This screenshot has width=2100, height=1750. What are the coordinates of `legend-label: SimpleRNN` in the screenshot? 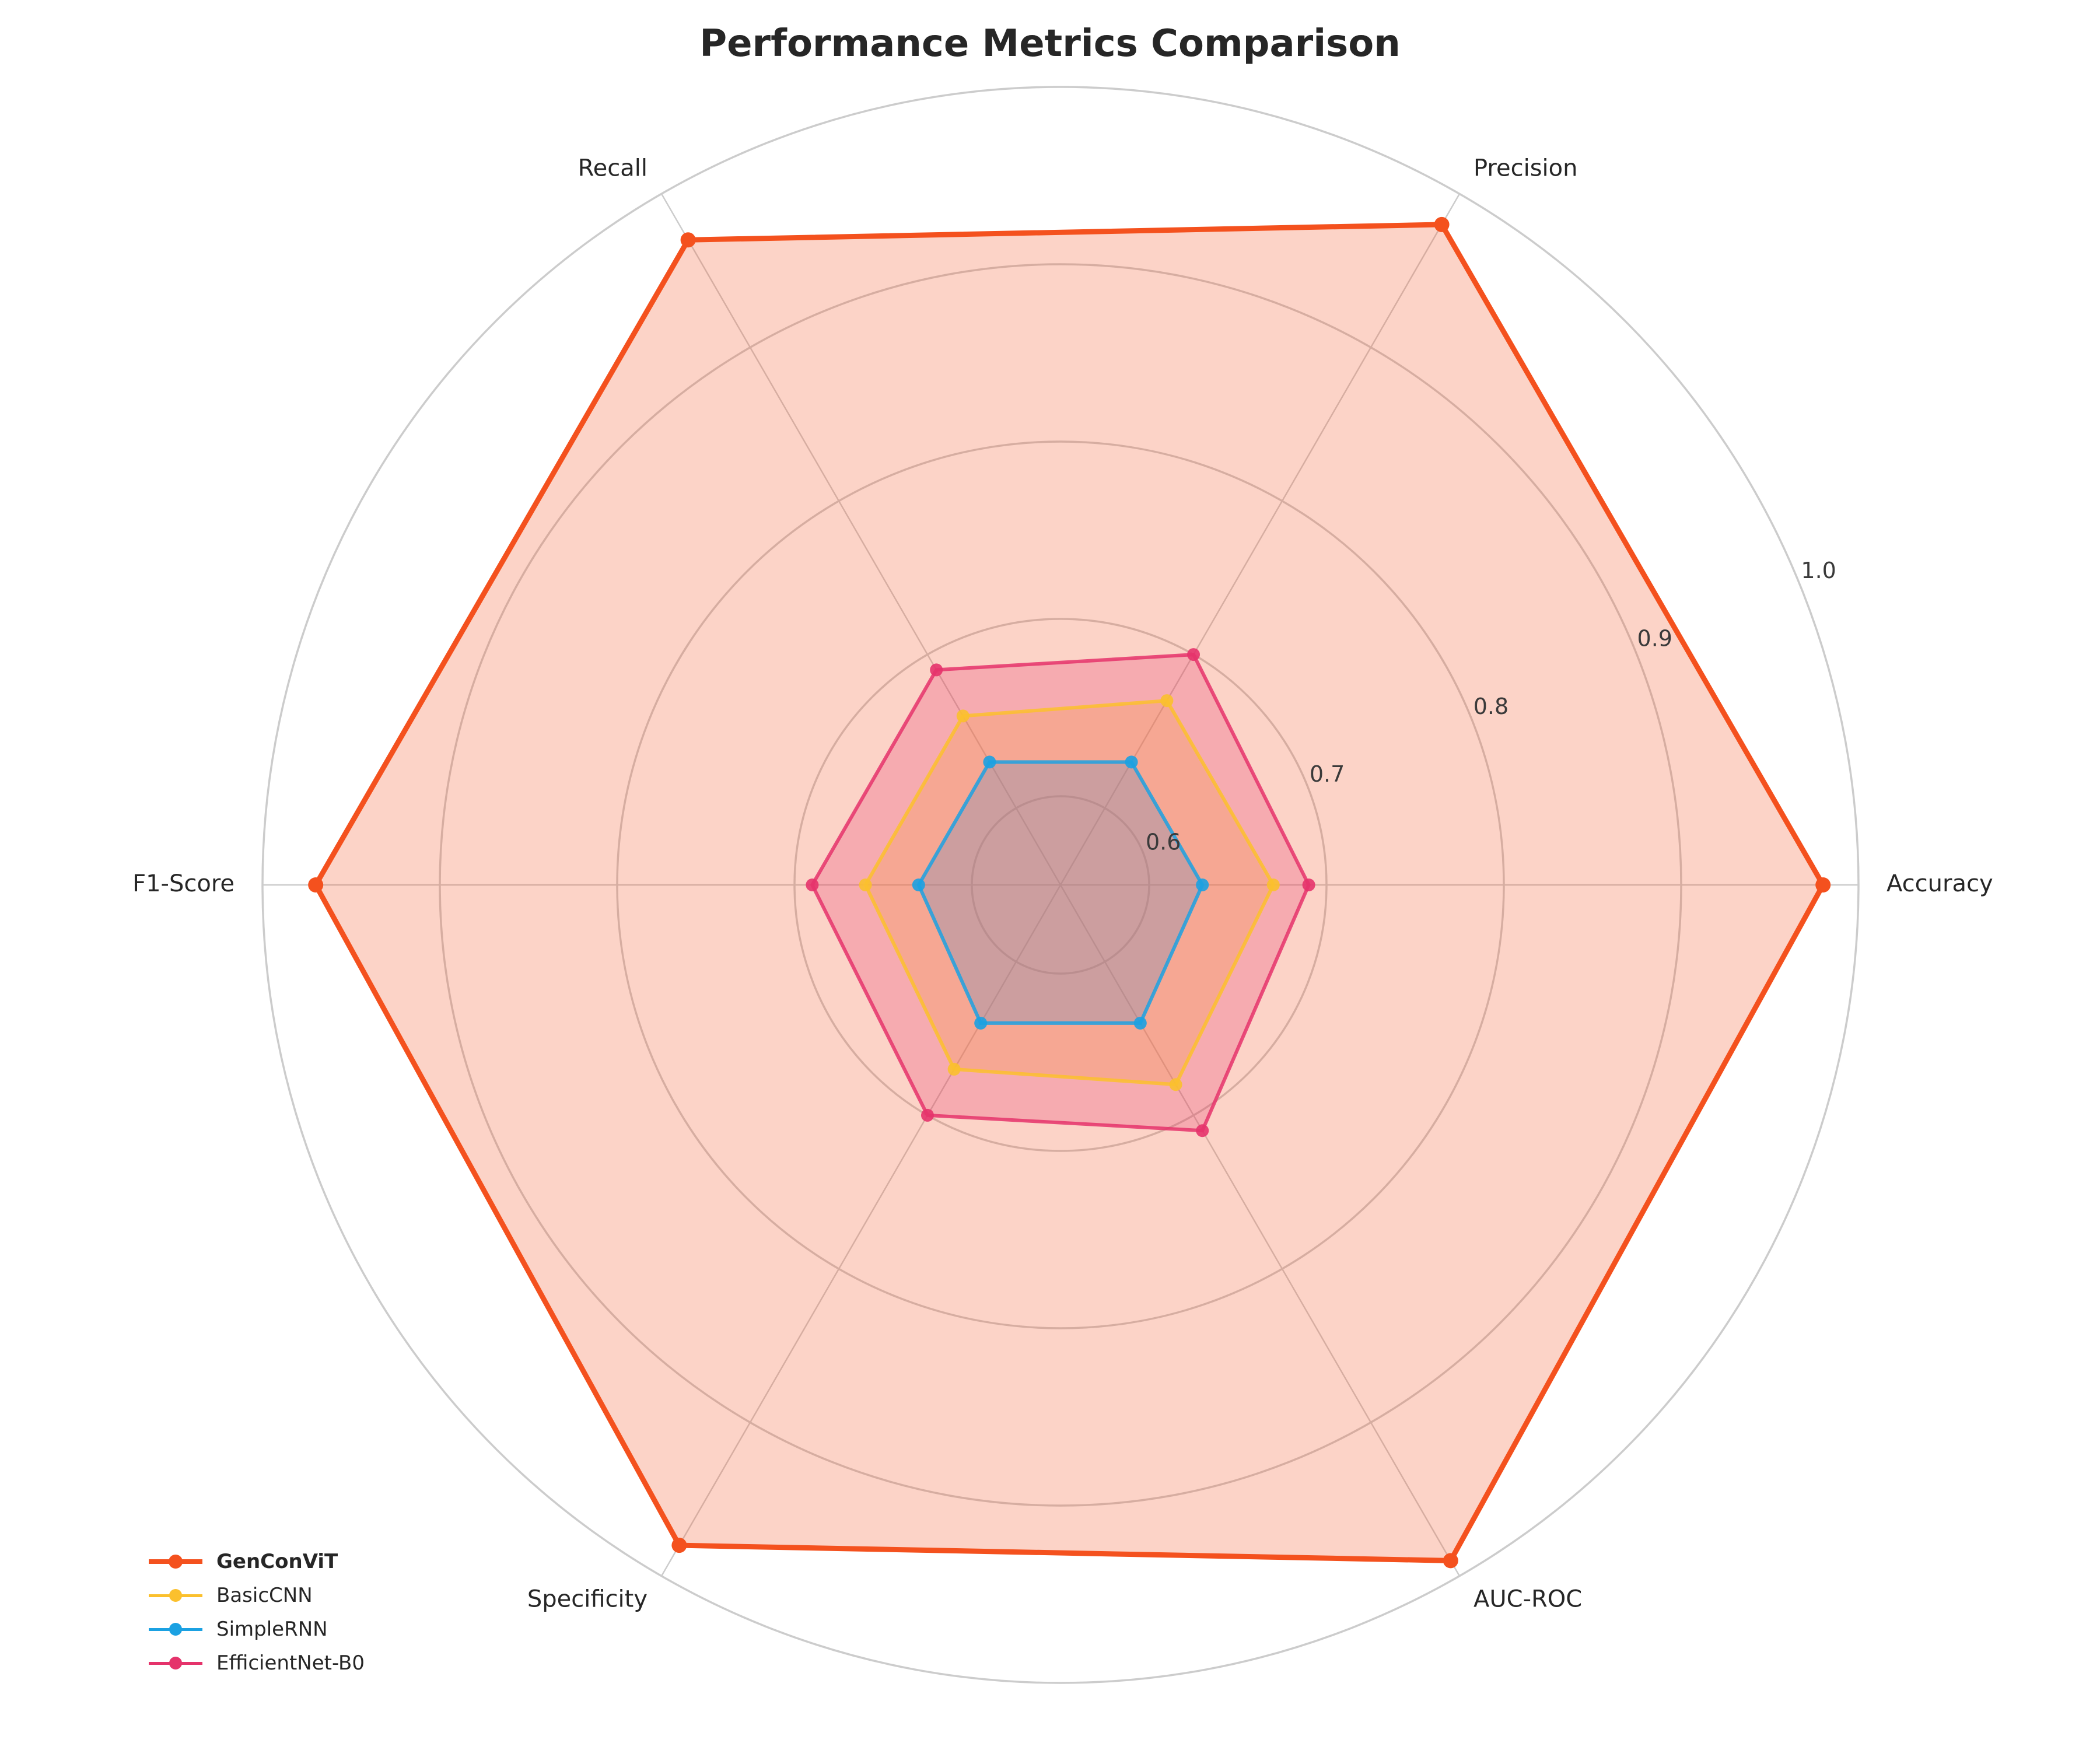 It's located at (272, 1629).